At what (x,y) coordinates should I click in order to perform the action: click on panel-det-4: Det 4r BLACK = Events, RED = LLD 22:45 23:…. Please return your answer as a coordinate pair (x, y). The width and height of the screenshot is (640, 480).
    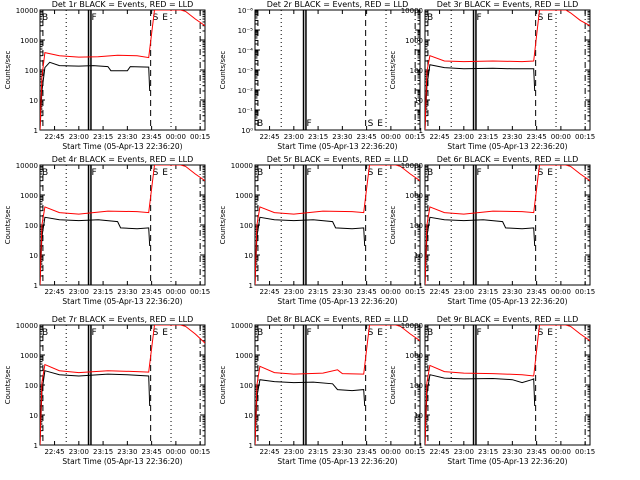
    Looking at the image, I should click on (107, 230).